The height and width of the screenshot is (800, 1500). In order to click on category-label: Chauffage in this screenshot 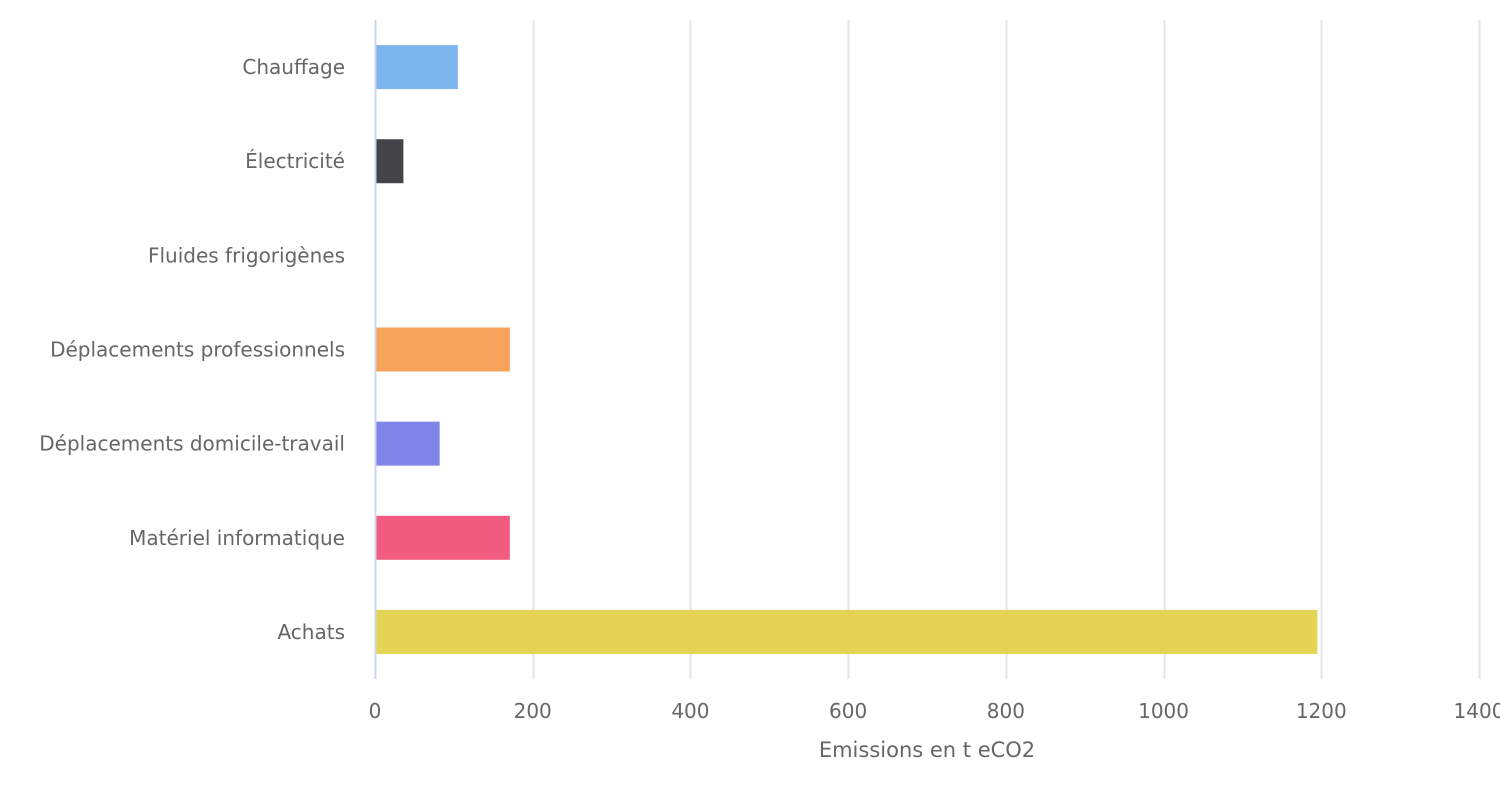, I will do `click(293, 67)`.